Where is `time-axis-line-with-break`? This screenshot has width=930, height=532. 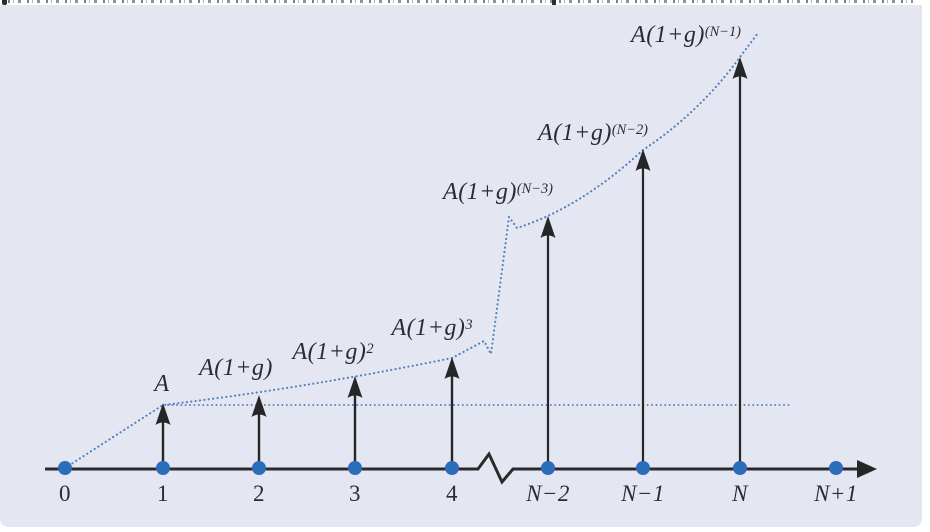
time-axis-line-with-break is located at coordinates (452, 468).